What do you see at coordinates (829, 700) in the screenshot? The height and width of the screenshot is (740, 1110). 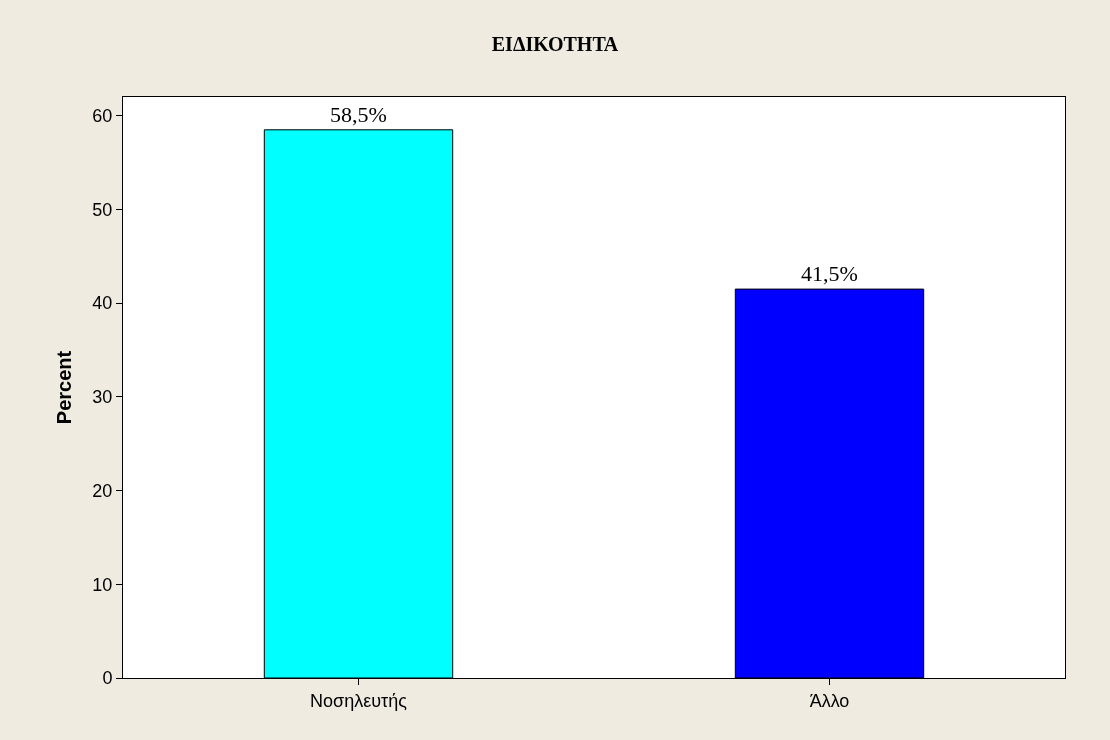 I see `x-tick-label: Άλλο` at bounding box center [829, 700].